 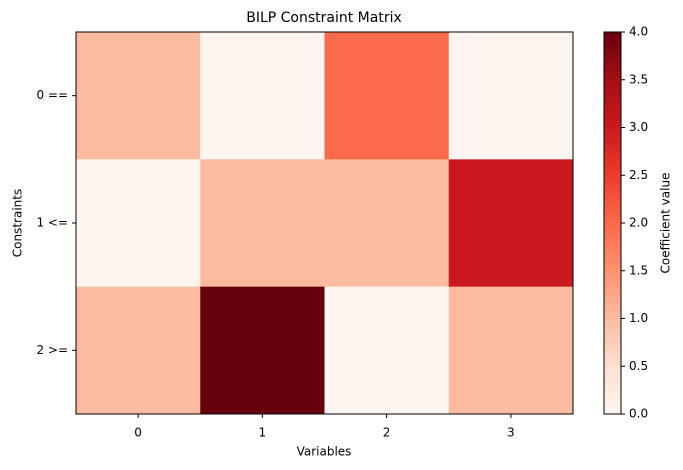 I want to click on colorbar-tick-label: 2.0, so click(x=638, y=223).